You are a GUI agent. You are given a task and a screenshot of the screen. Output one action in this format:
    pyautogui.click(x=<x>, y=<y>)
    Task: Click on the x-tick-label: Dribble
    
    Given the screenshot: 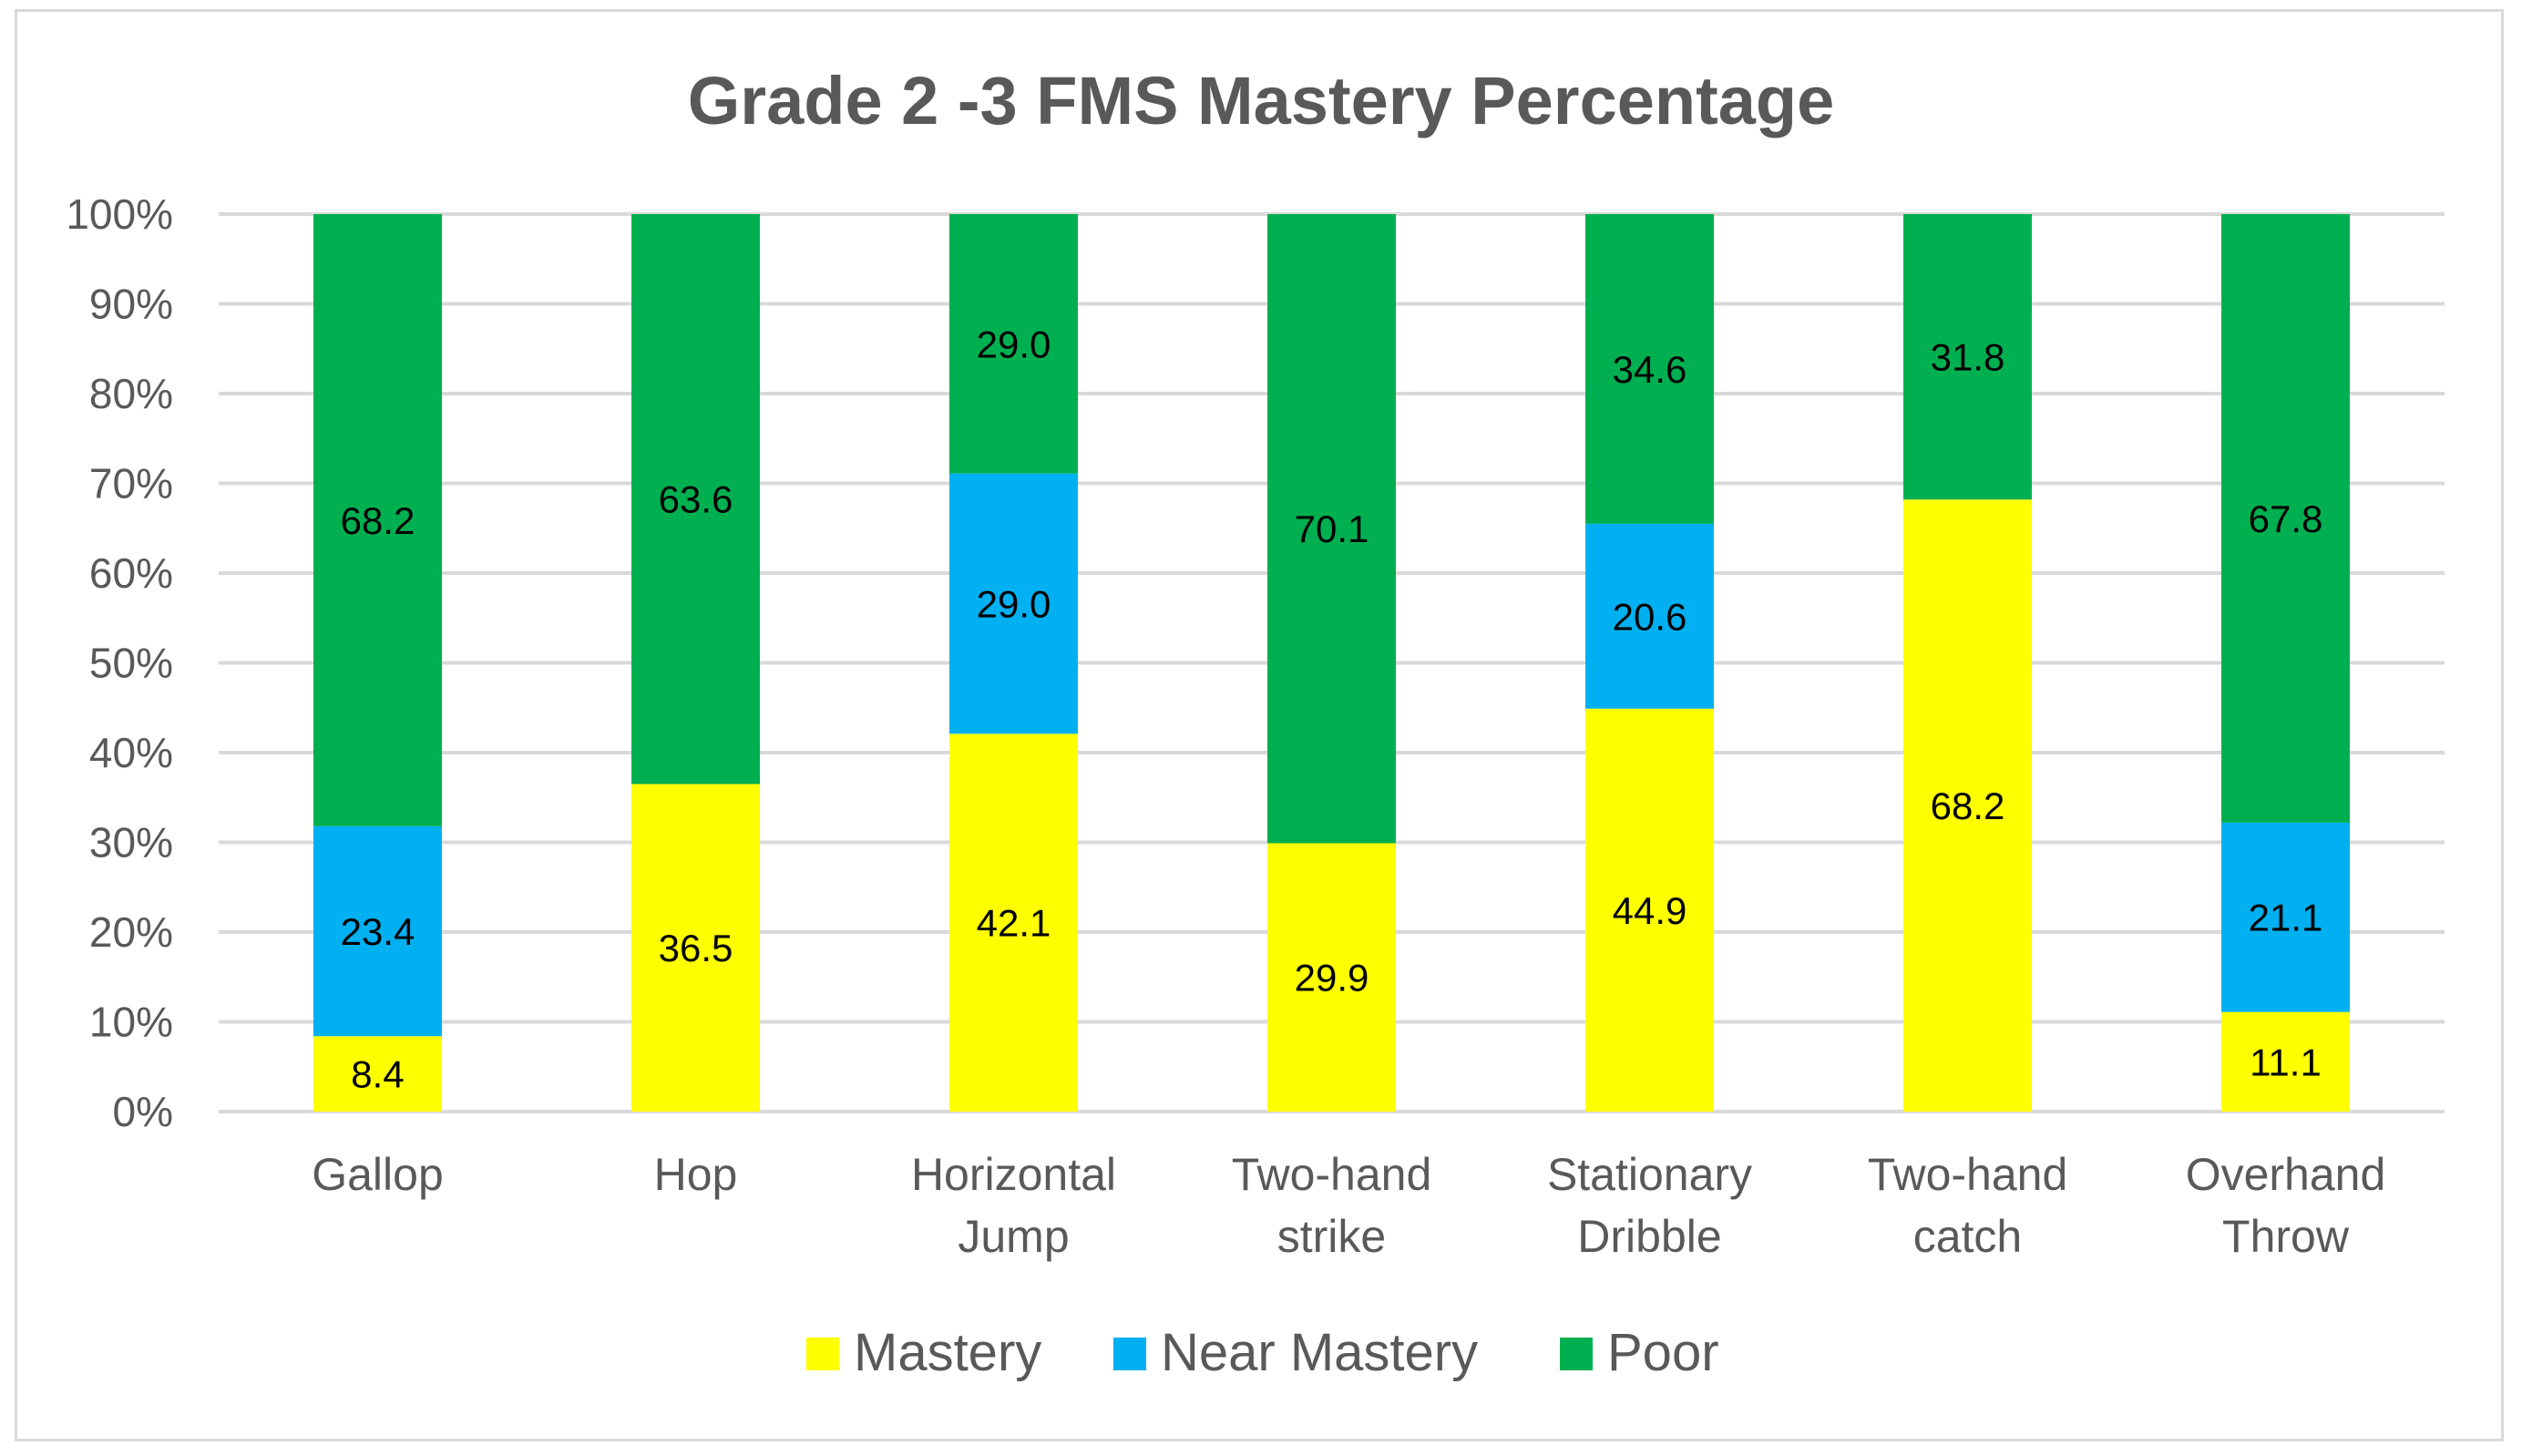 What is the action you would take?
    pyautogui.click(x=1649, y=1236)
    